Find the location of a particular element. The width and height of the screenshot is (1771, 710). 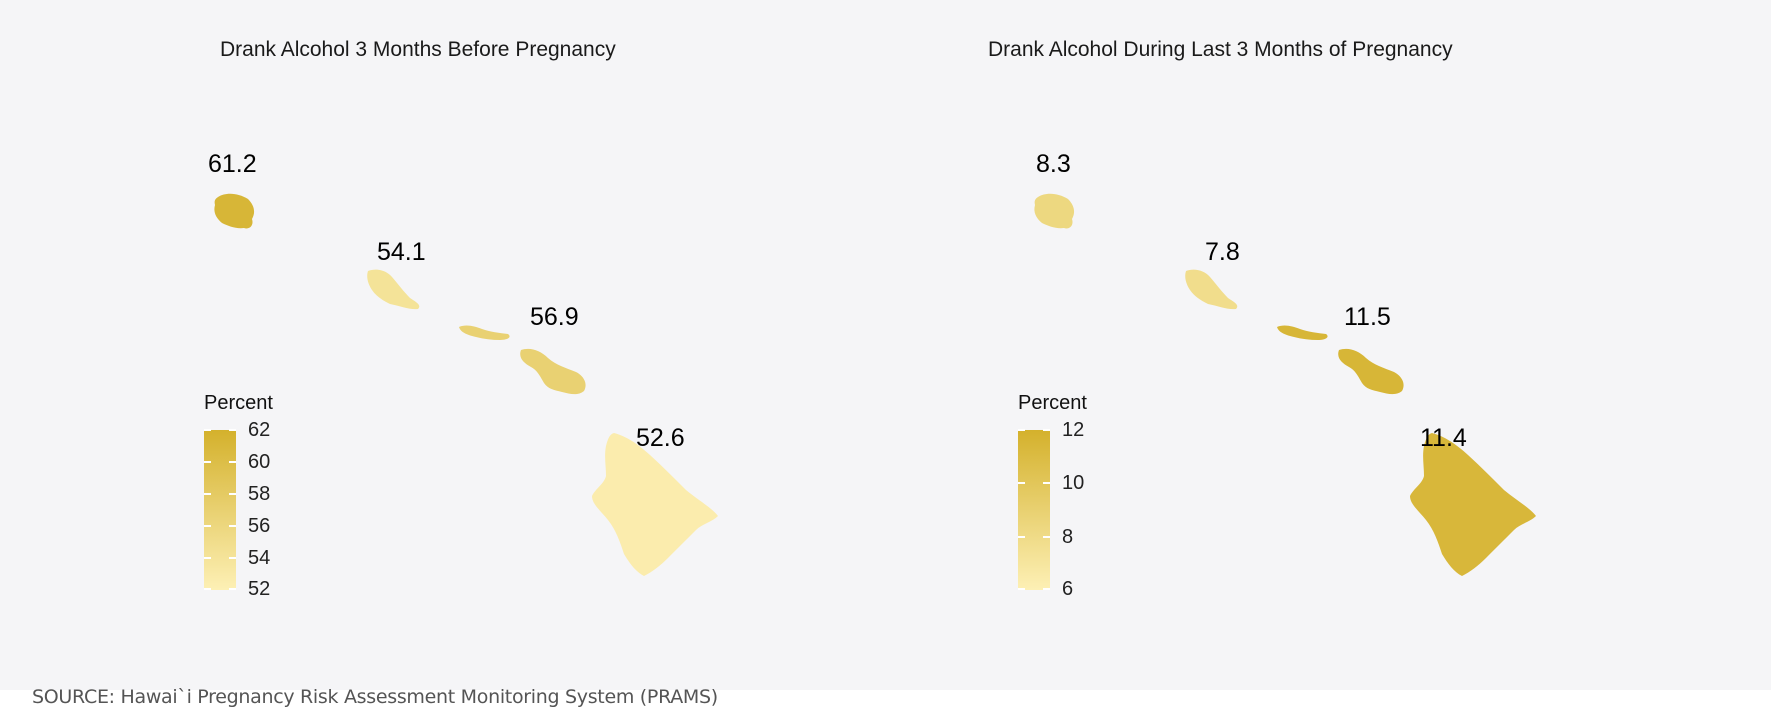

legend-tick-label: 8 is located at coordinates (1068, 537).